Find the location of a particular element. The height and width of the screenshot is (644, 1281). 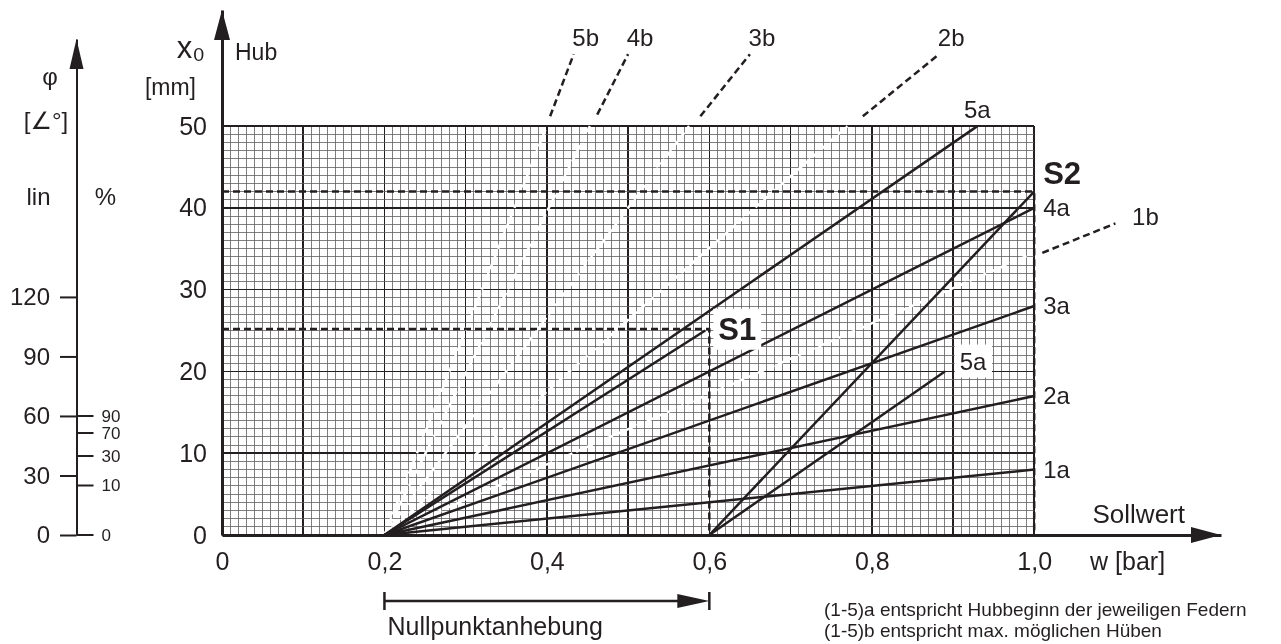

x-tick-label: 0,4 is located at coordinates (547, 560).